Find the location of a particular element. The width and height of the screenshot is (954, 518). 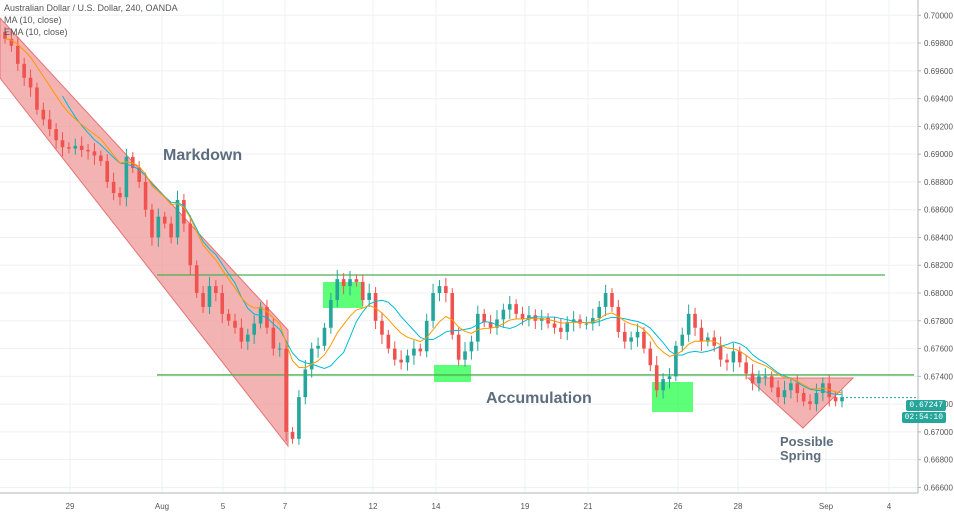

price-axis-bg is located at coordinates (936, 256).